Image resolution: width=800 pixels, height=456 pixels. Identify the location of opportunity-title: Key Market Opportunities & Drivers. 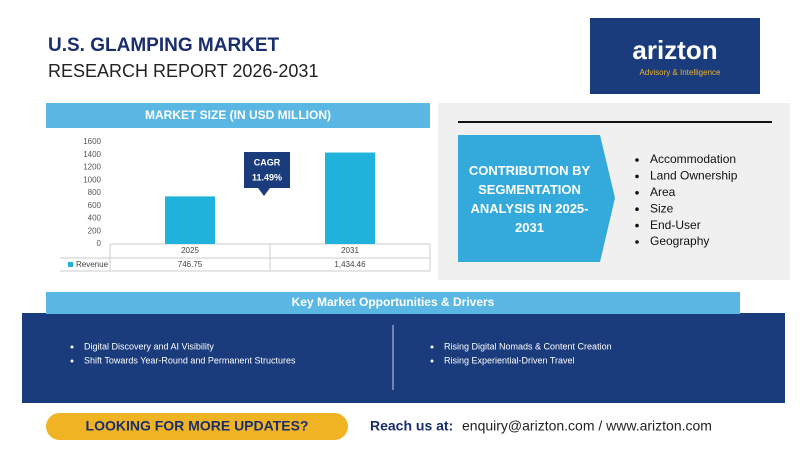
(393, 302).